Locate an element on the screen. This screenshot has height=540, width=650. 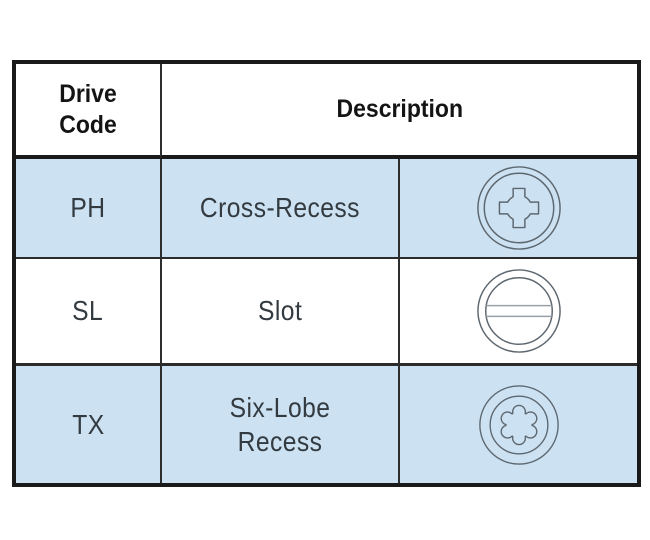
slot-icon is located at coordinates (518, 311).